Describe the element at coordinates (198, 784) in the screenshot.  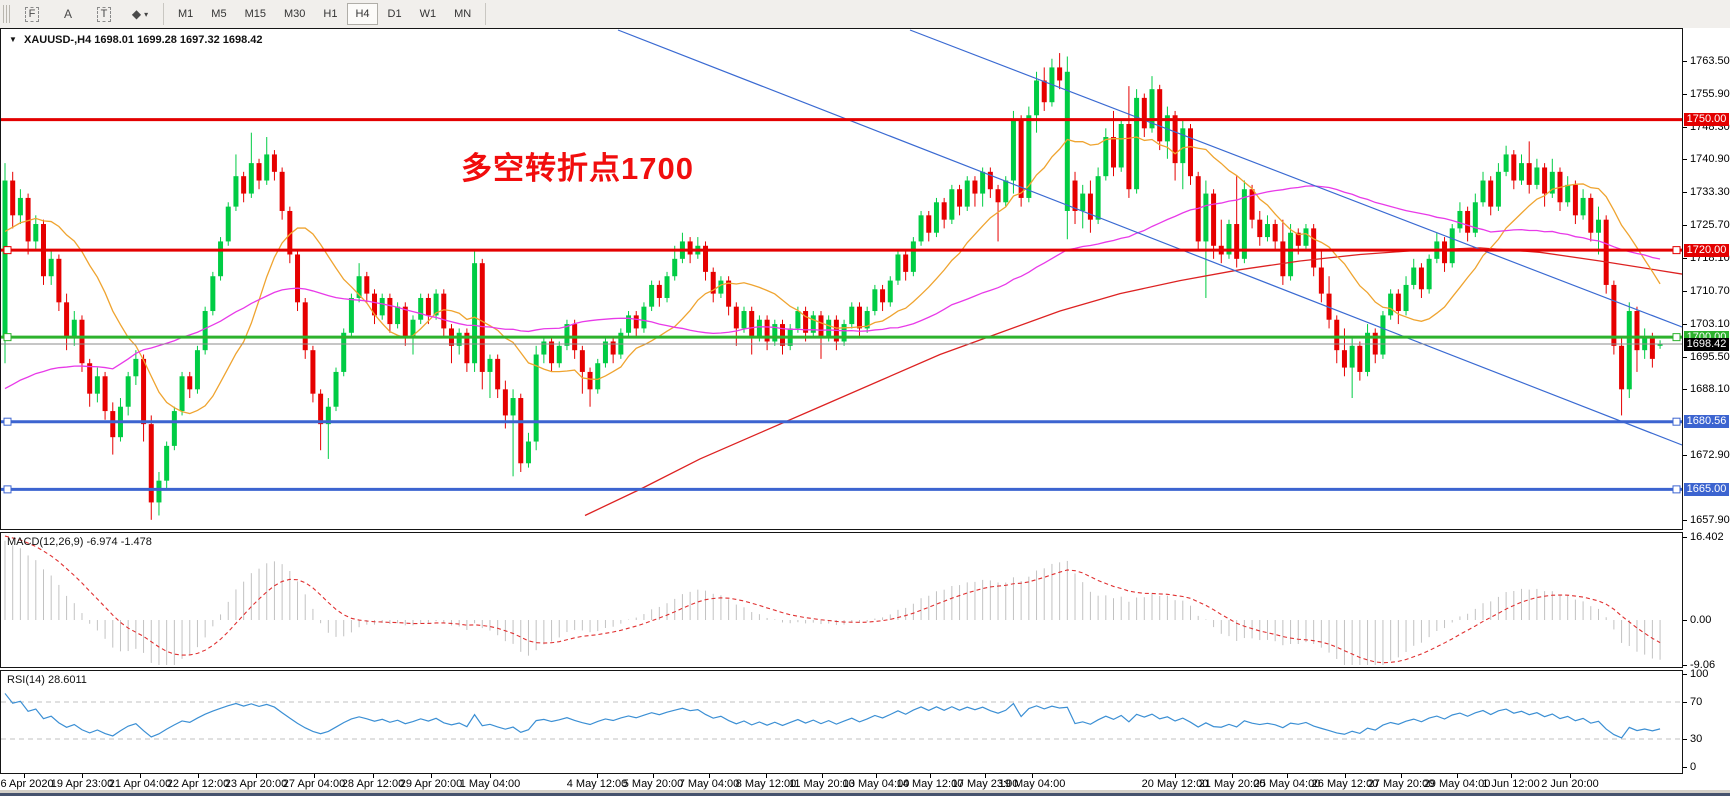
I see `time-tick-label: 22 Apr 12:00` at that location.